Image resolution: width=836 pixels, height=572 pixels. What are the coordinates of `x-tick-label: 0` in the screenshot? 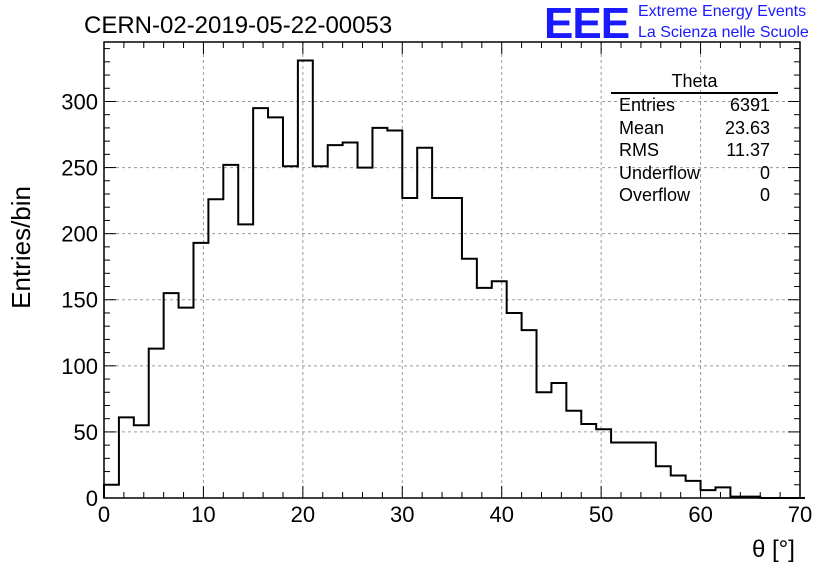 It's located at (104, 514).